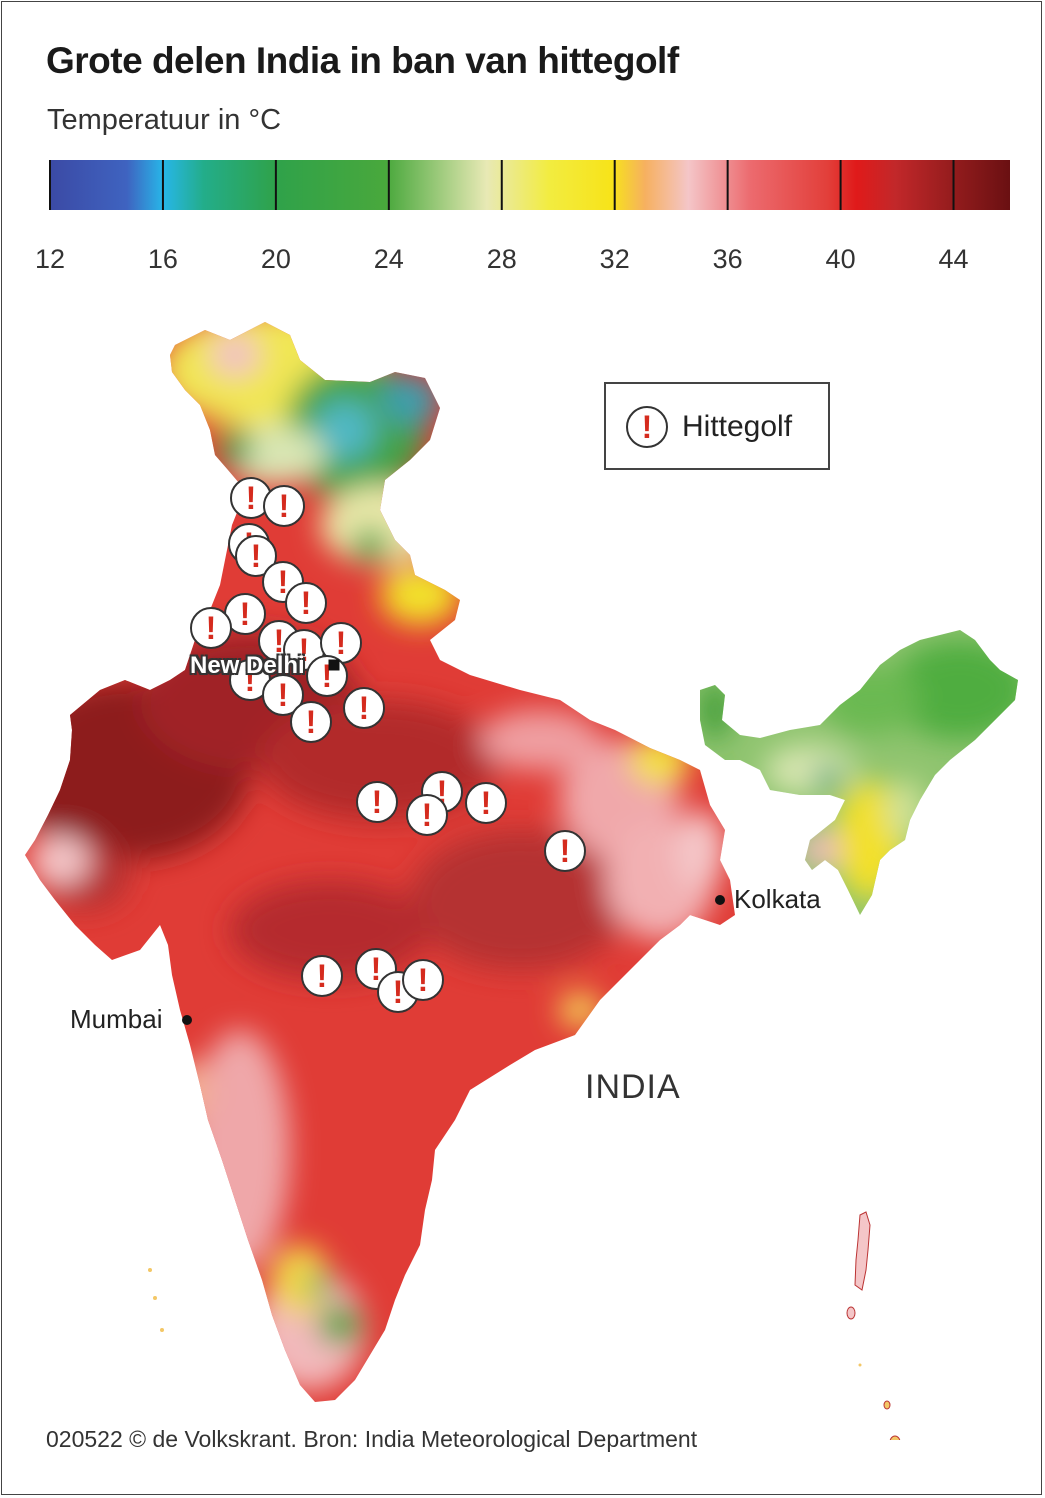 This screenshot has height=1498, width=1045. What do you see at coordinates (501, 259) in the screenshot?
I see `scale-tick-label: 28` at bounding box center [501, 259].